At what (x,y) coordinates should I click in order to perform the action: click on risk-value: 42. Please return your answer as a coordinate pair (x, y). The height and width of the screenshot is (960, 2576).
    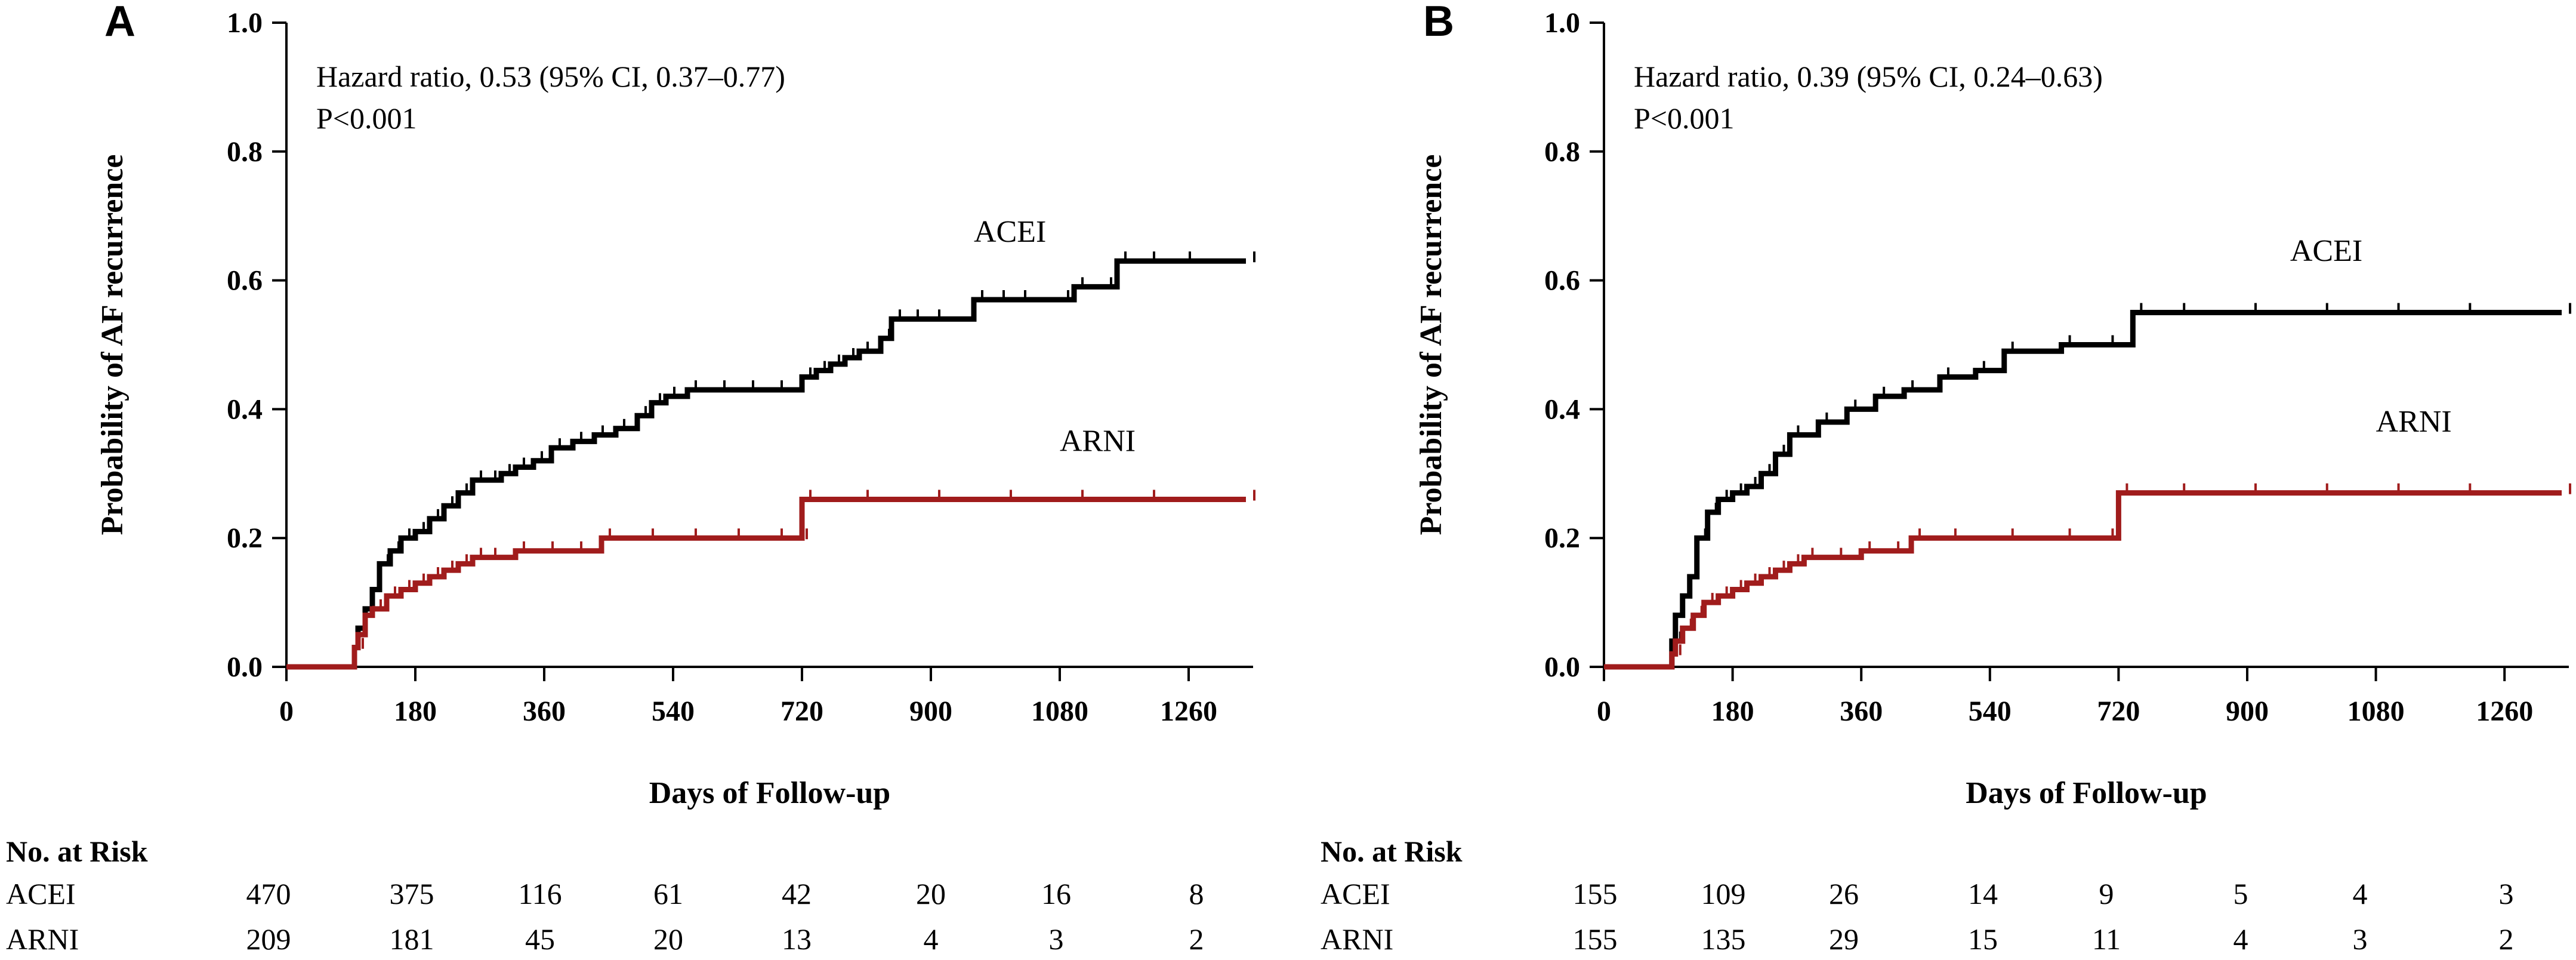
    Looking at the image, I should click on (797, 893).